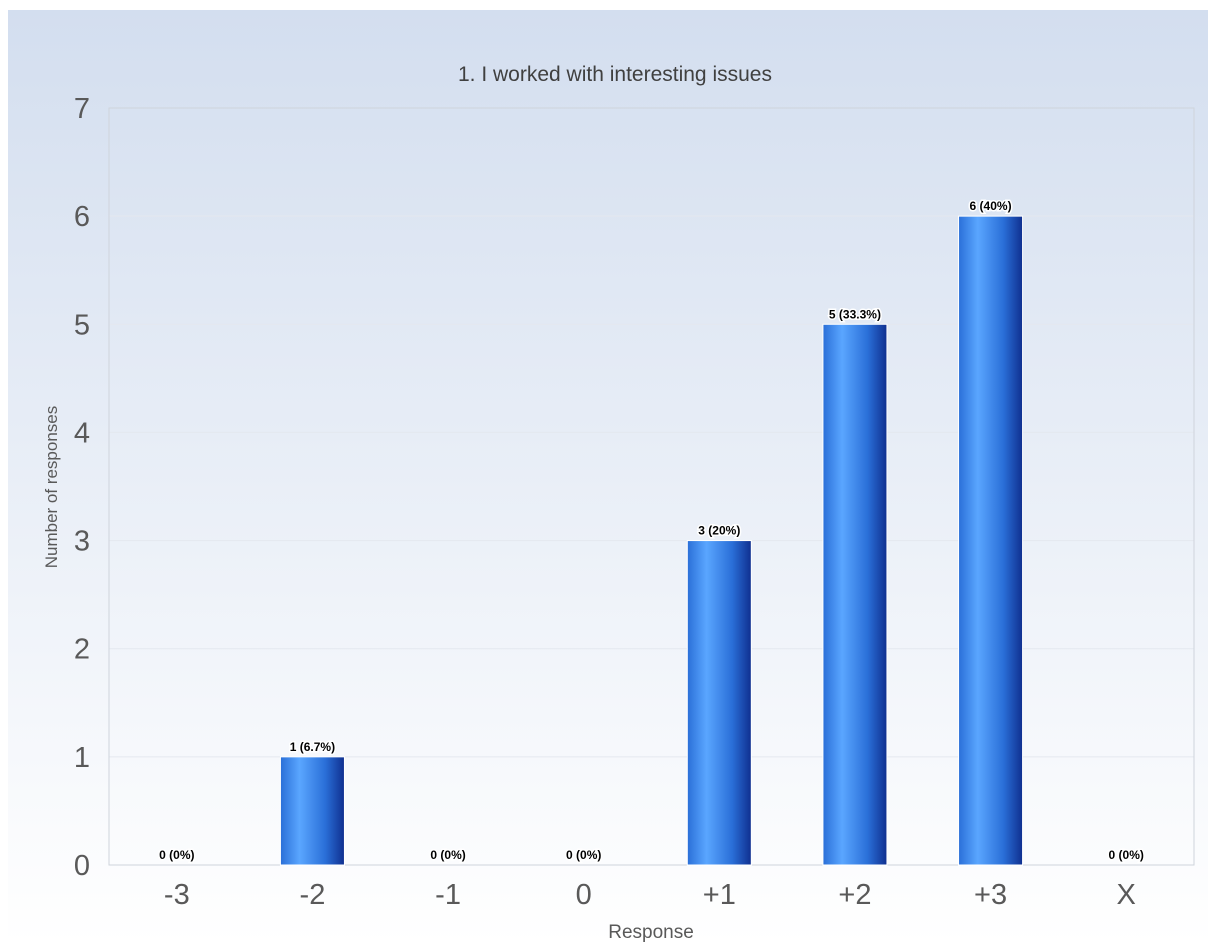 Image resolution: width=1216 pixels, height=949 pixels. Describe the element at coordinates (854, 895) in the screenshot. I see `x-tick-label: +2` at that location.